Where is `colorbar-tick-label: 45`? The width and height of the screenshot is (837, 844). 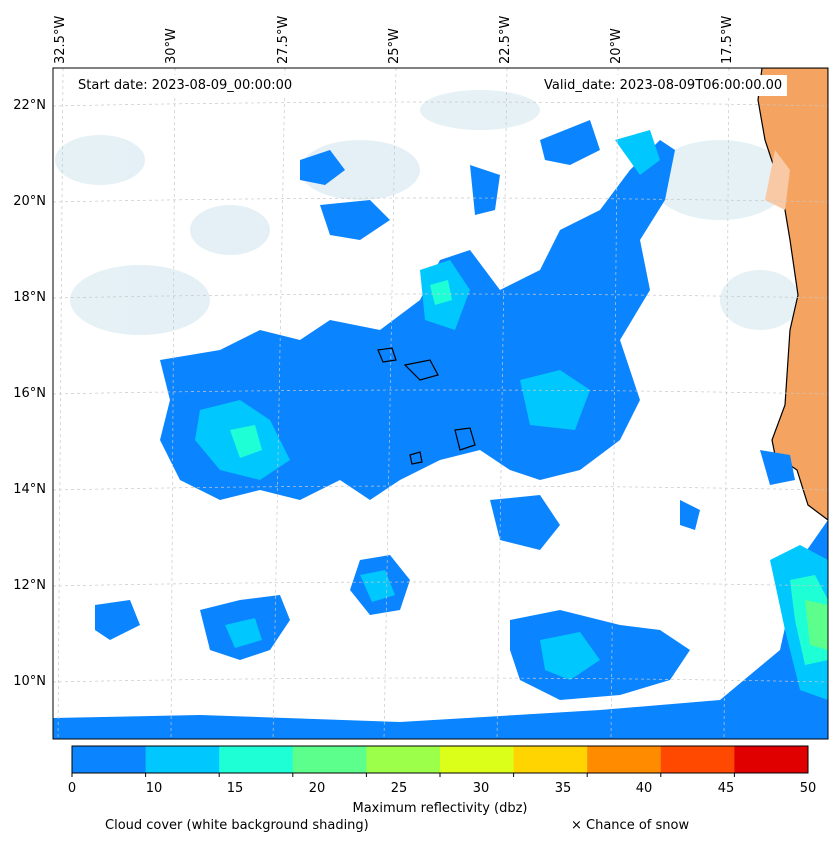
colorbar-tick-label: 45 is located at coordinates (726, 788).